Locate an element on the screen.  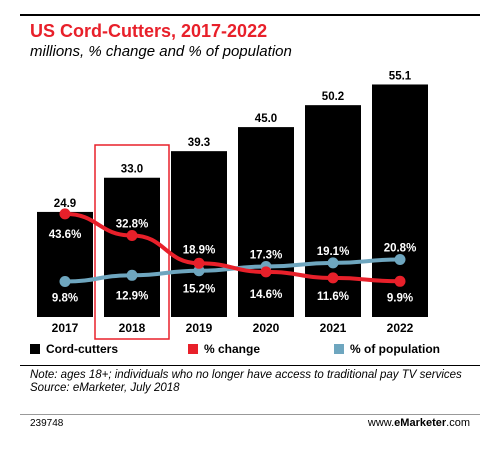
population-value-label: 15.2% is located at coordinates (199, 290).